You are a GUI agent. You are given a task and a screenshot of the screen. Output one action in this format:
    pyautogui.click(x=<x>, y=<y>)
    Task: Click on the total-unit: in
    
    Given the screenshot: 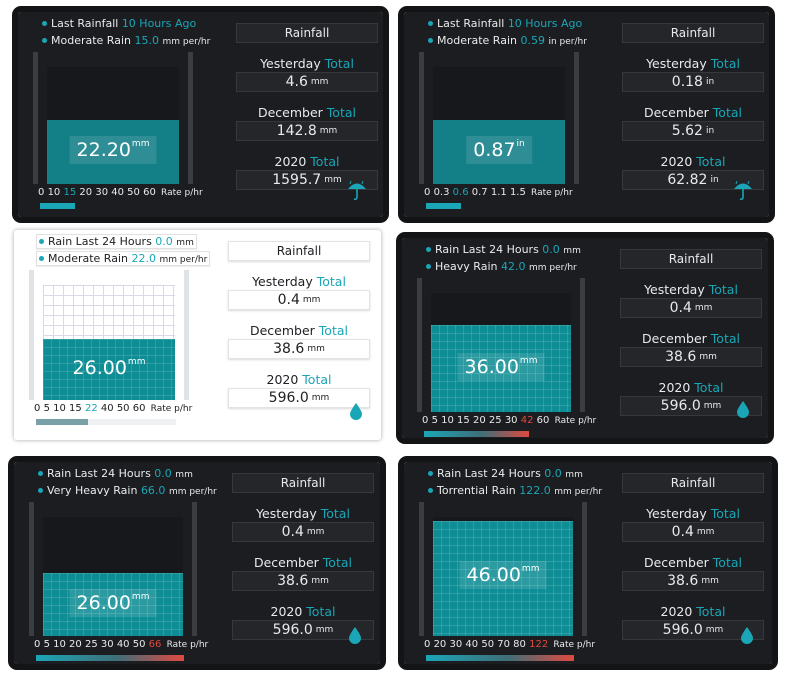 What is the action you would take?
    pyautogui.click(x=714, y=180)
    